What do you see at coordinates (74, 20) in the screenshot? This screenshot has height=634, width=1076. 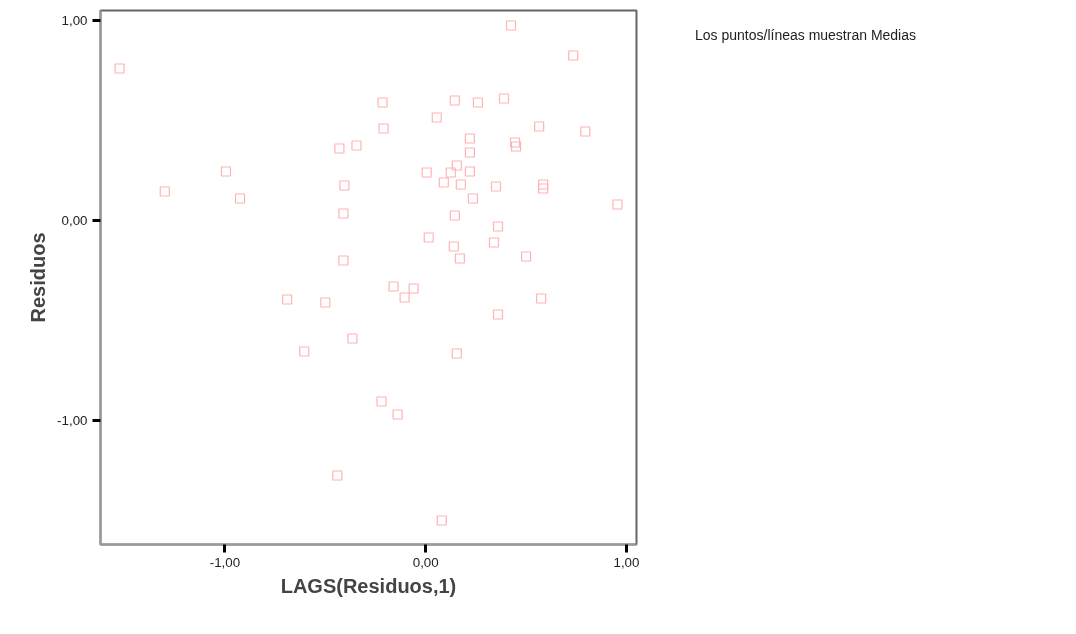 I see `y-tick-label: 1,00` at bounding box center [74, 20].